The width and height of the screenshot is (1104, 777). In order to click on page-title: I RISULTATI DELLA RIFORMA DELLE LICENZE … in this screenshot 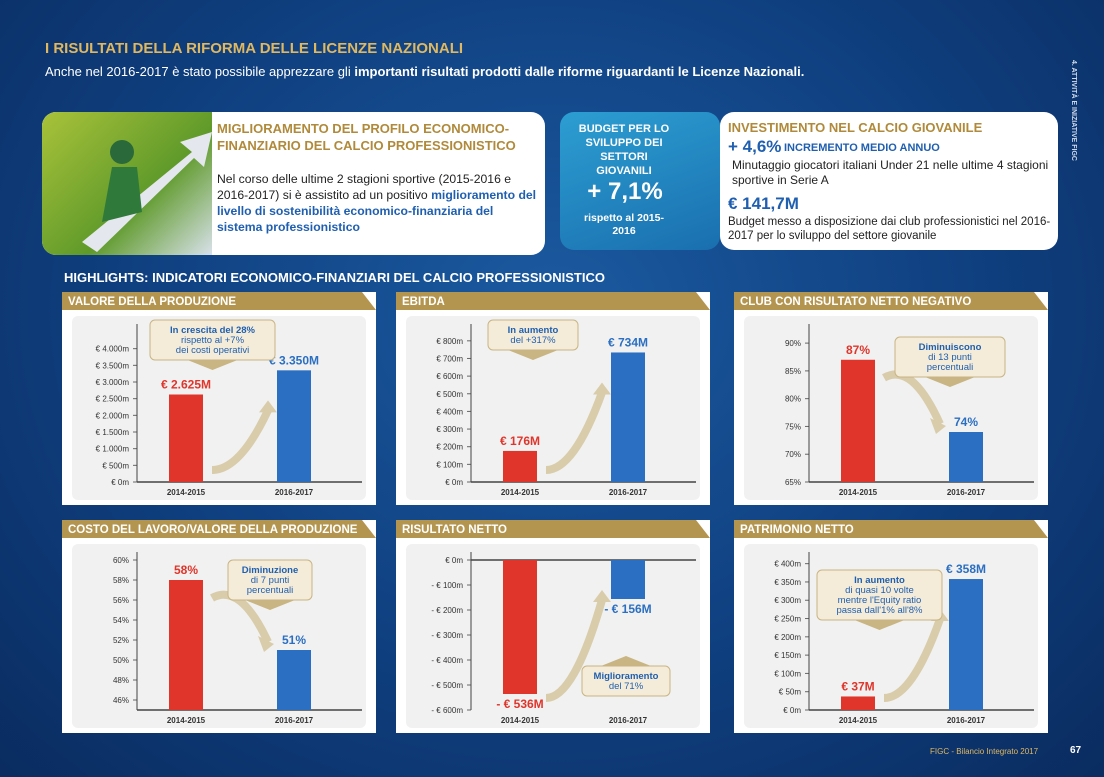, I will do `click(254, 48)`.